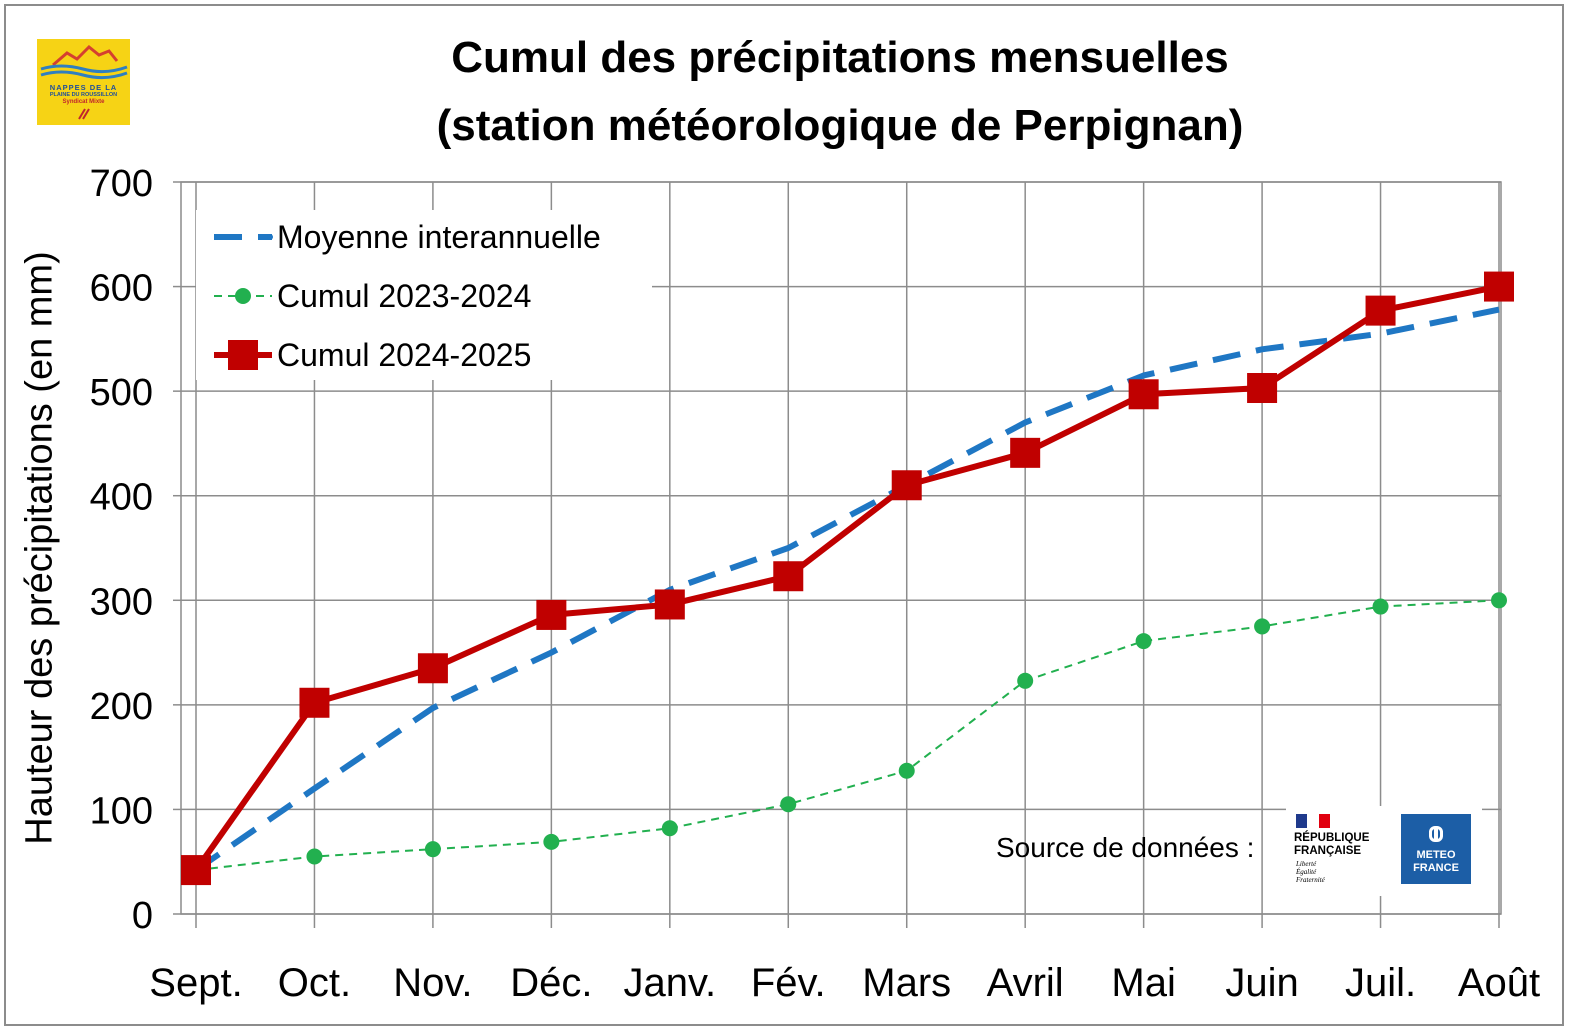 The image size is (1572, 1033). I want to click on y-tick-label: 100, so click(121, 811).